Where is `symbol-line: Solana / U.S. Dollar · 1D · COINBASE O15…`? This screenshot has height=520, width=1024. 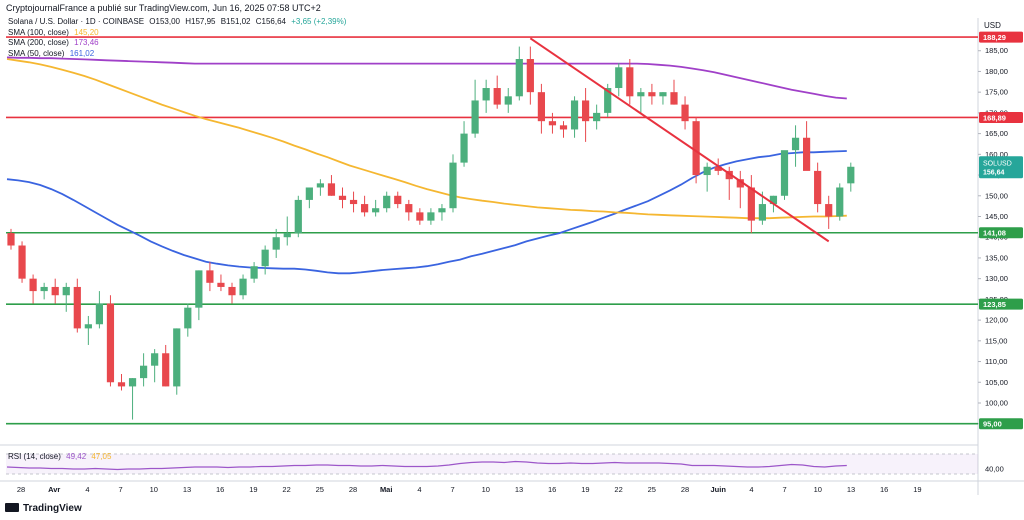 symbol-line: Solana / U.S. Dollar · 1D · COINBASE O15… is located at coordinates (177, 22).